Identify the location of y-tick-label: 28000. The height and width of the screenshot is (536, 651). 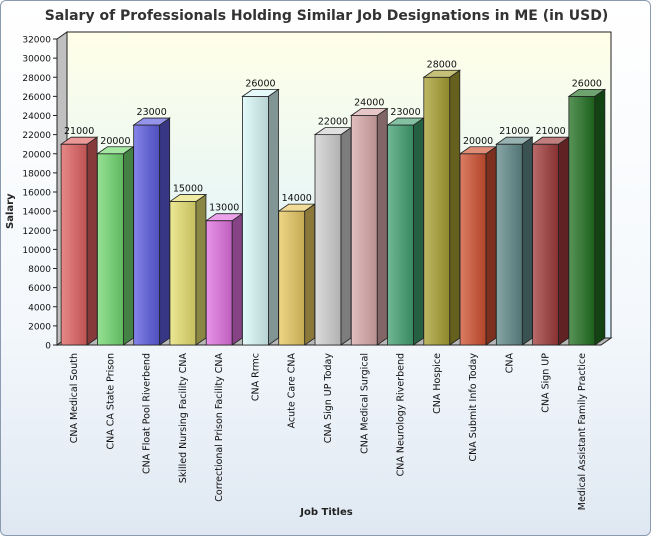
(36, 79).